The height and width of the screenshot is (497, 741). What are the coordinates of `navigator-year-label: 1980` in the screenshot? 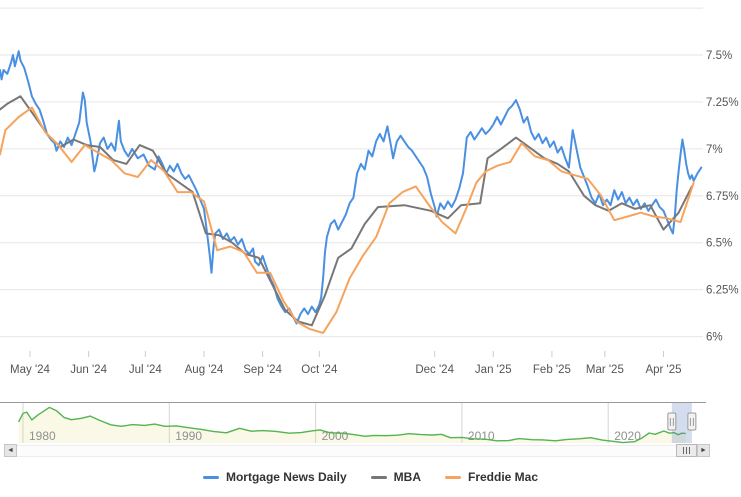 It's located at (42, 436).